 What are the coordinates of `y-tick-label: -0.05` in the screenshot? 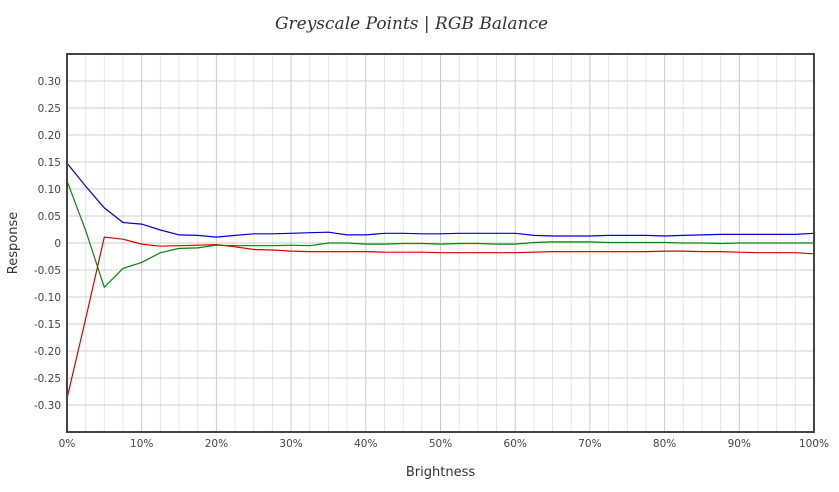 It's located at (47, 271).